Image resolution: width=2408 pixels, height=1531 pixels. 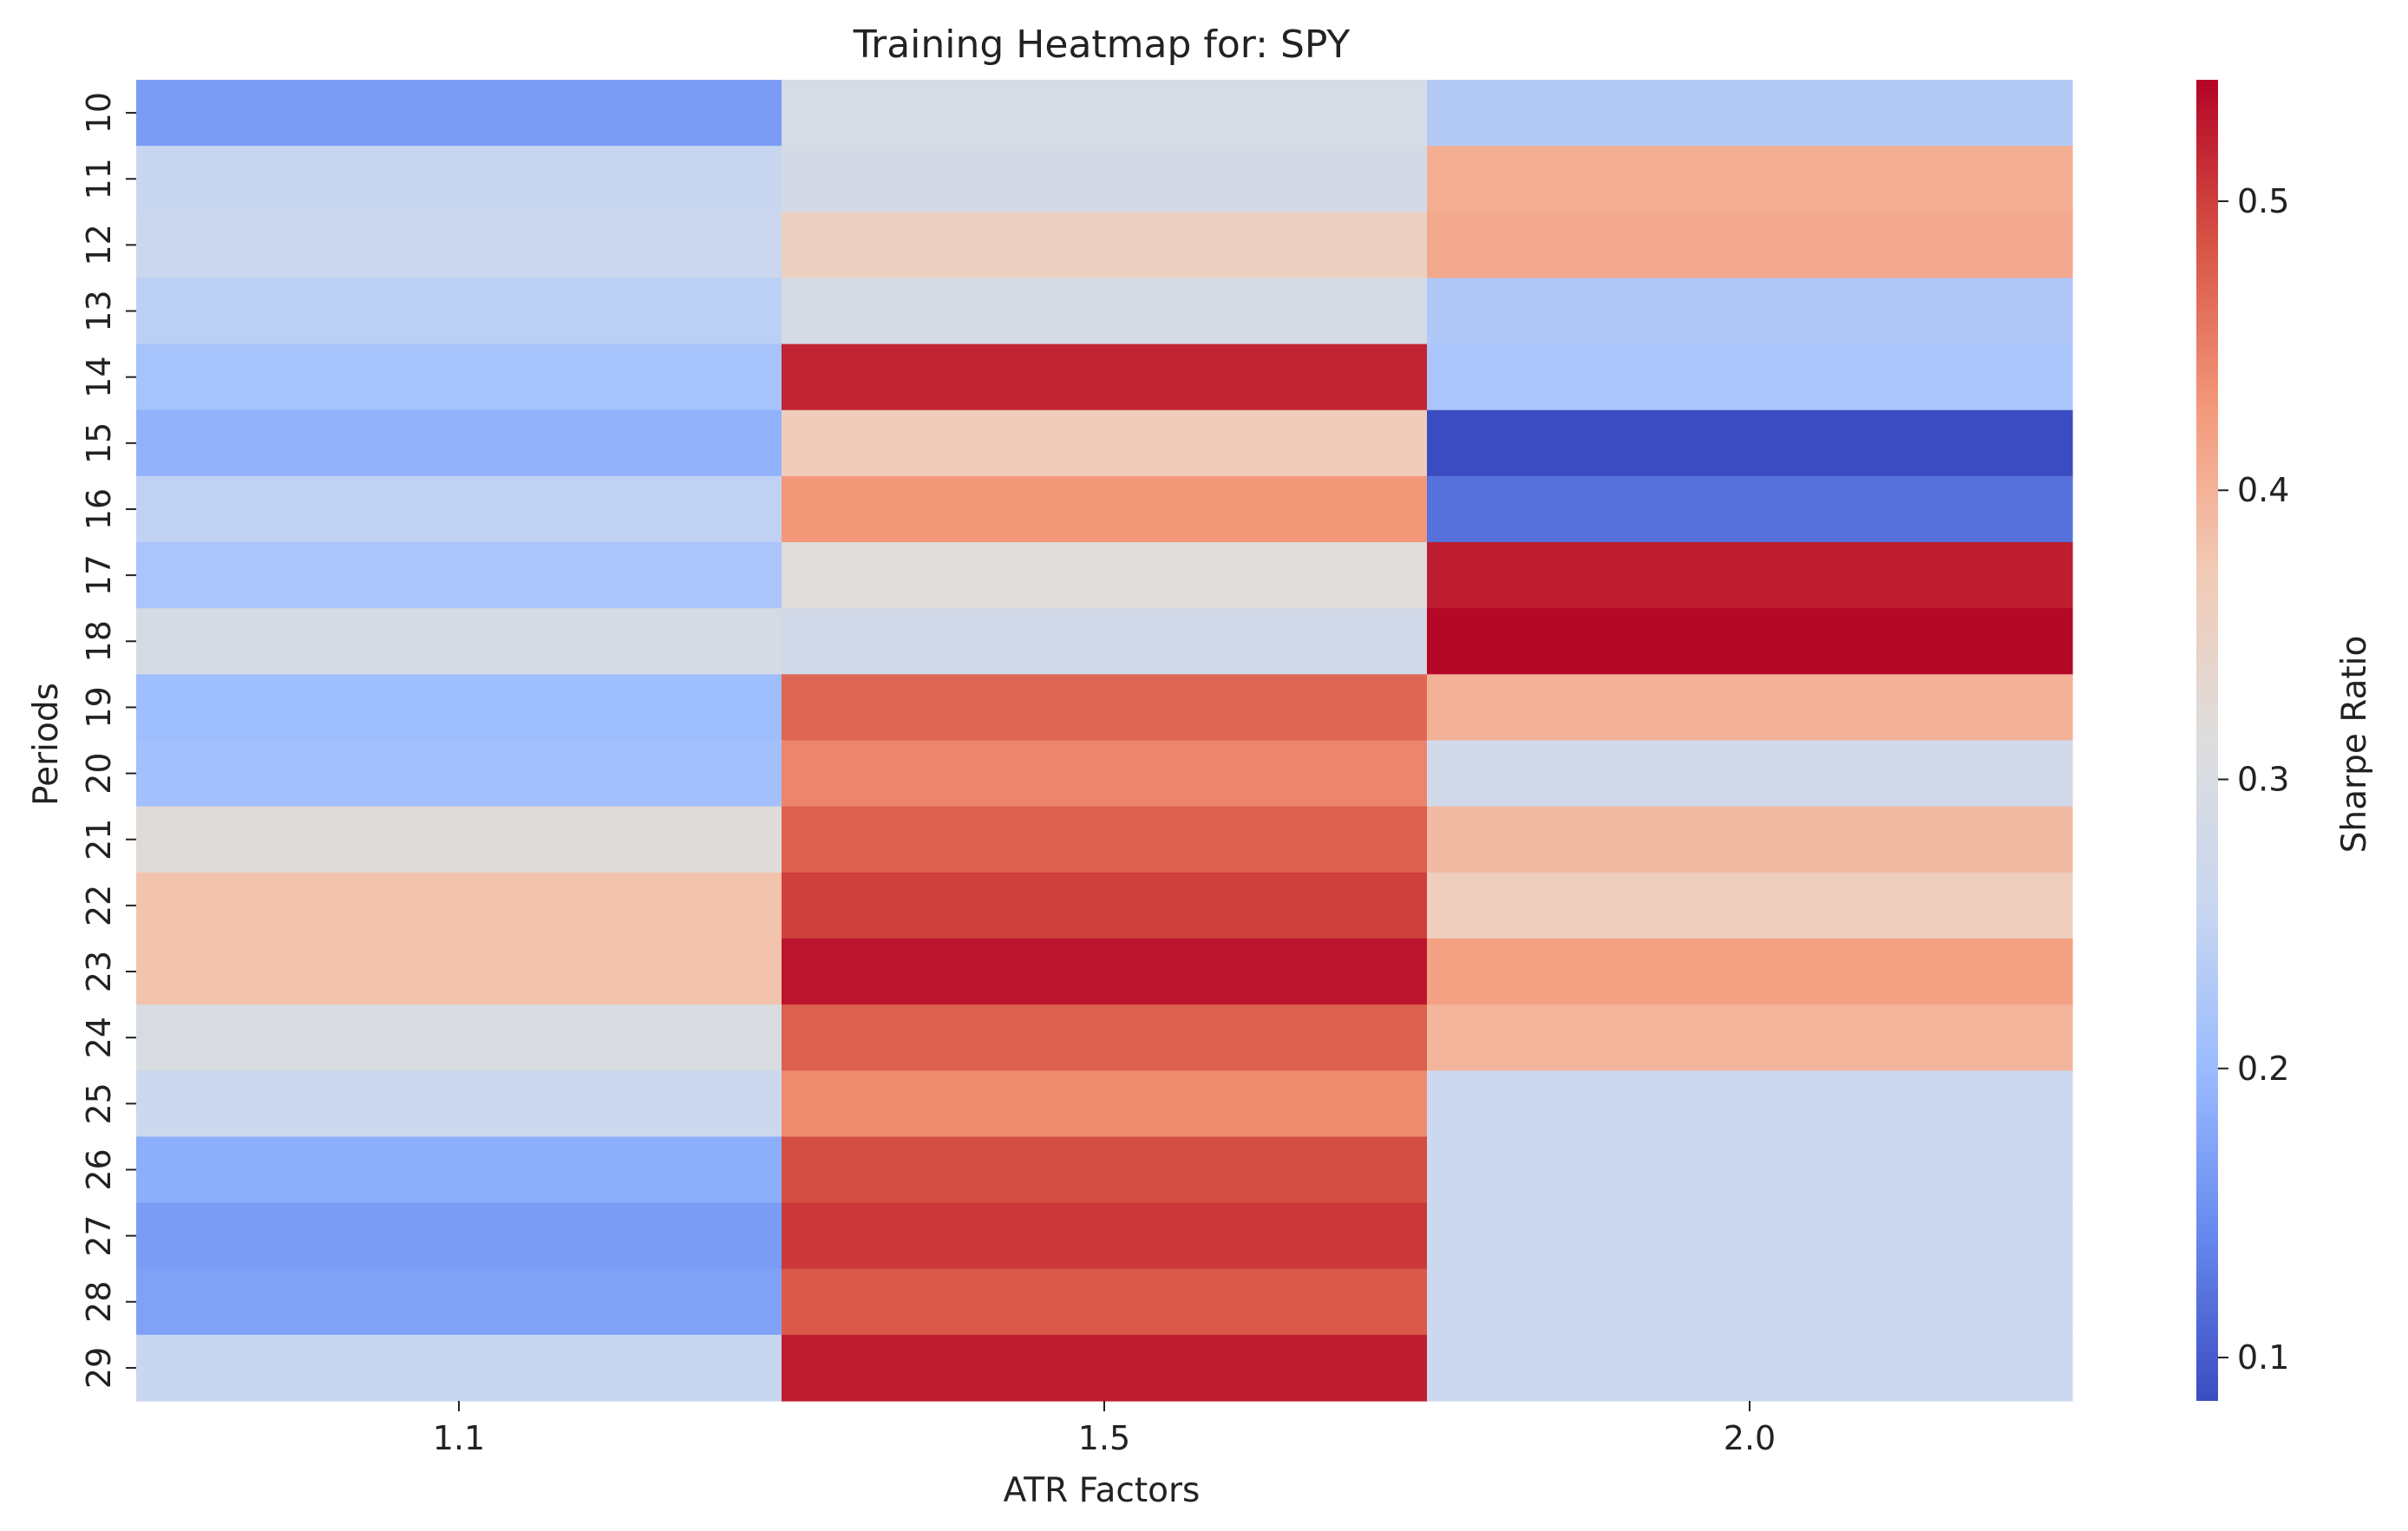 I want to click on y-tick-label: 19, so click(x=99, y=707).